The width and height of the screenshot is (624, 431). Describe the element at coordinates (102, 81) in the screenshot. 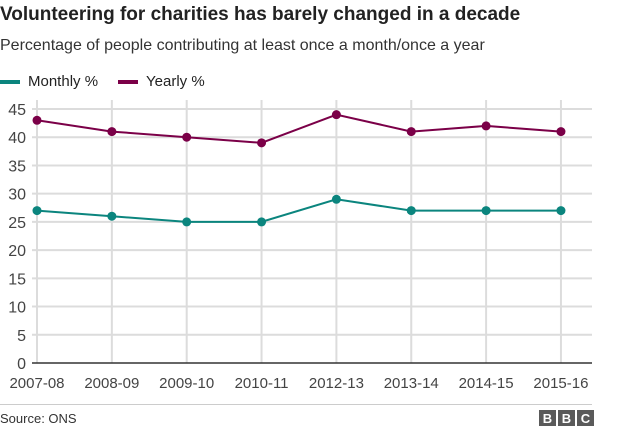

I see `legend: Monthly % Yearly %` at that location.